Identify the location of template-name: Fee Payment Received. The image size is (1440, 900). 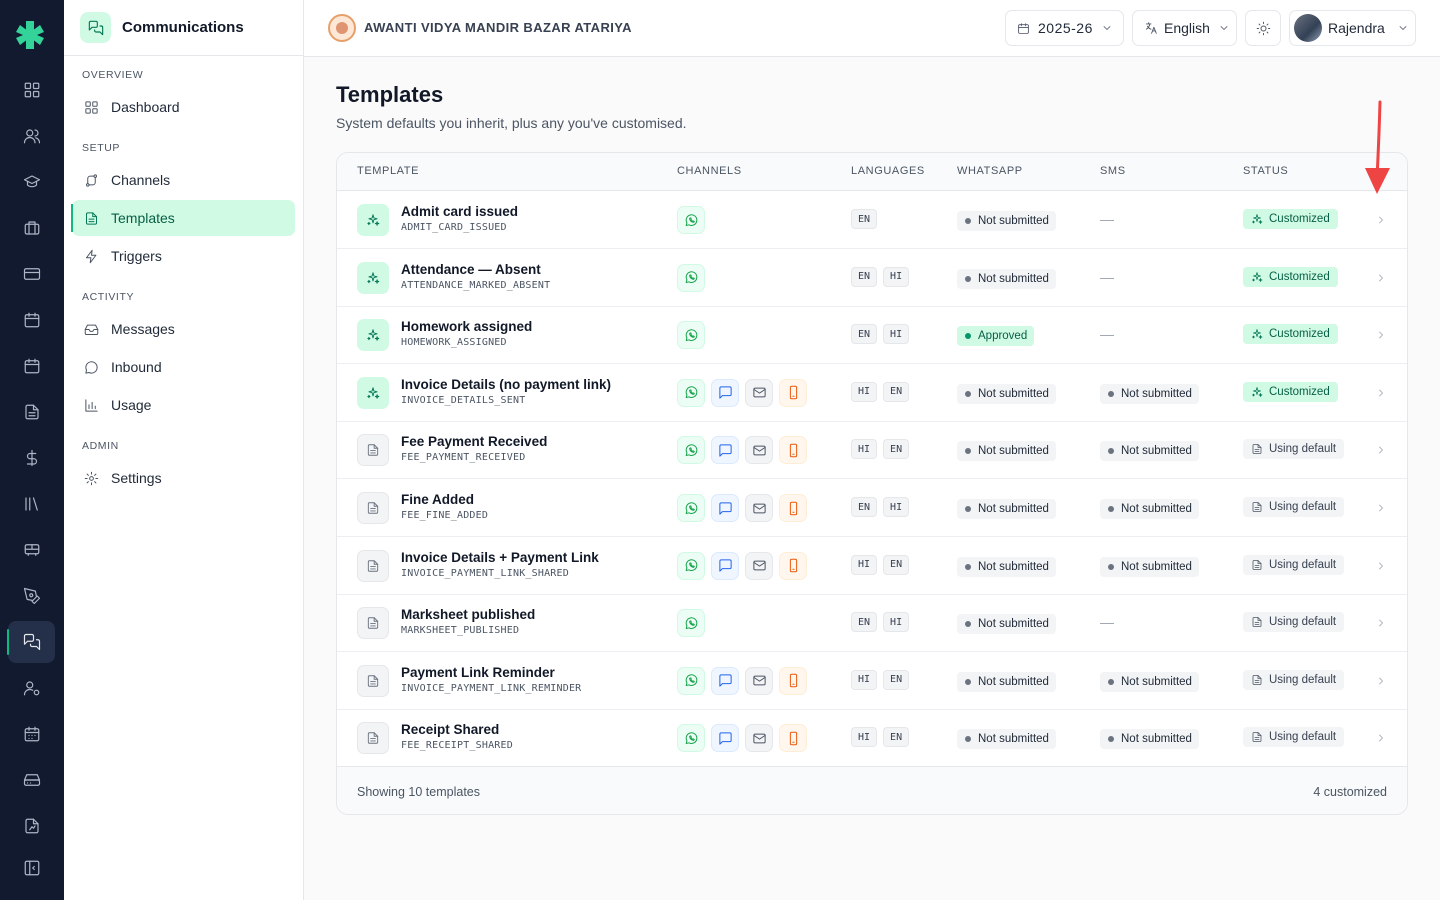
(474, 442).